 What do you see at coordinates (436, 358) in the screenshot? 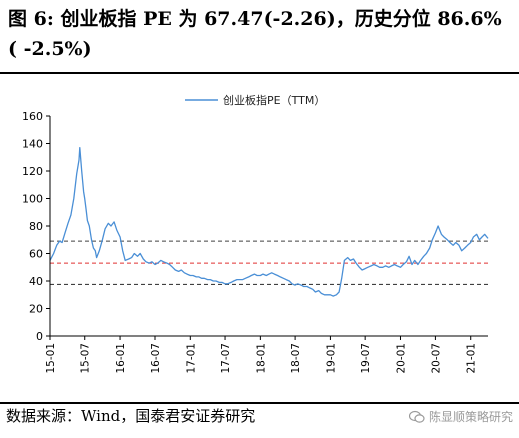
I see `x-tick-label: 20-07` at bounding box center [436, 358].